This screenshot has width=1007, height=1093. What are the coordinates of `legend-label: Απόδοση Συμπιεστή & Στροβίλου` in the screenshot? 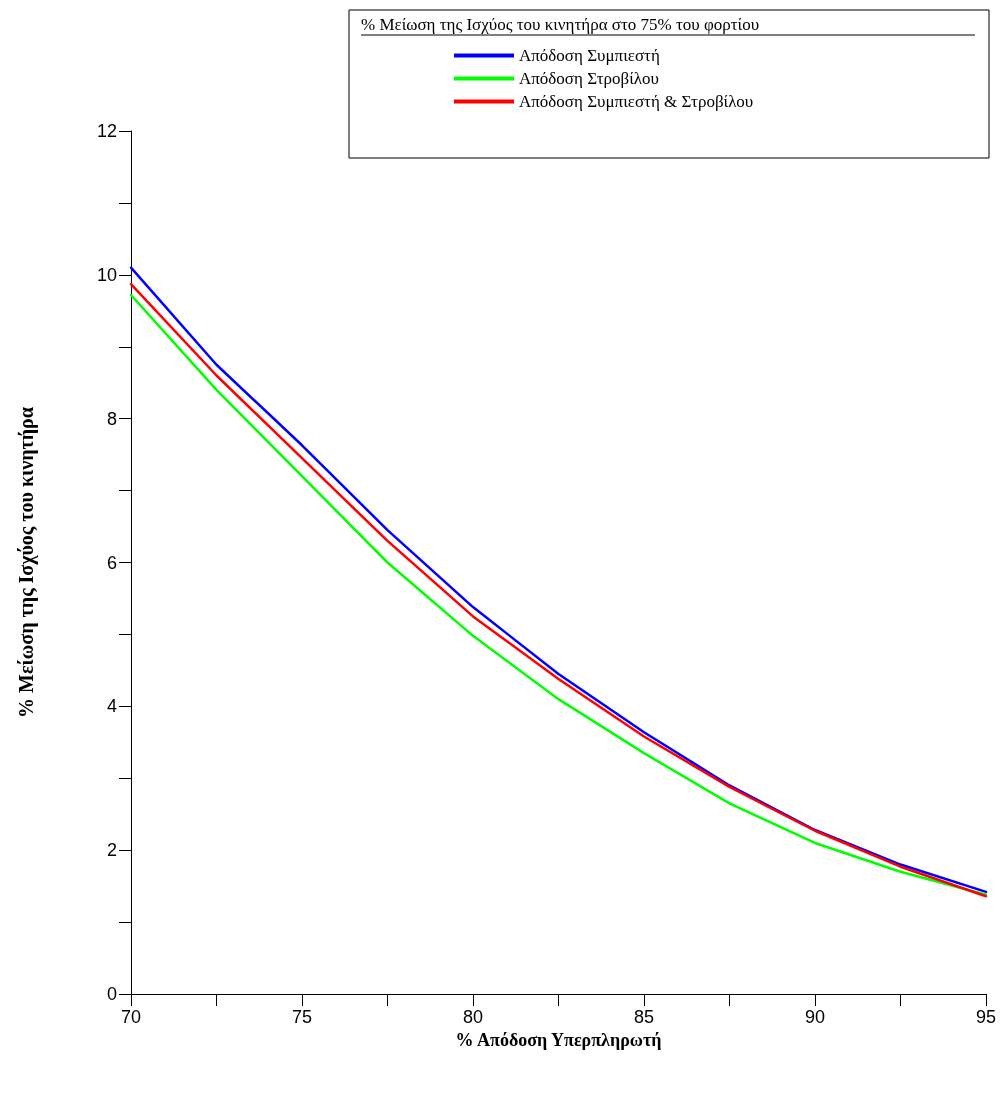 It's located at (636, 101).